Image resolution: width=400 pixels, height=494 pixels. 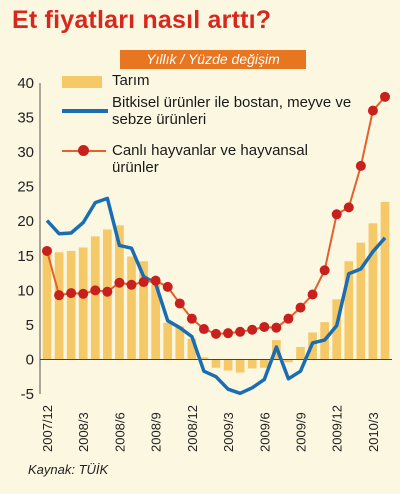 I want to click on legend-item-animal: Canlı hayvanlar ve hayvansal ürünler, so click(x=227, y=162).